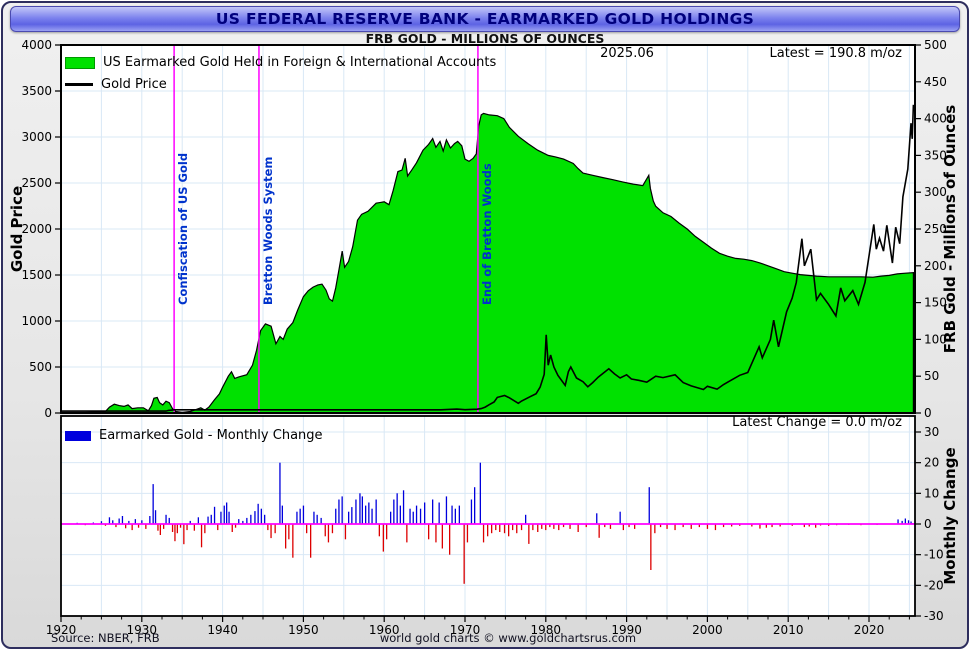  What do you see at coordinates (36, 321) in the screenshot?
I see `svg-text: 1000` at bounding box center [36, 321].